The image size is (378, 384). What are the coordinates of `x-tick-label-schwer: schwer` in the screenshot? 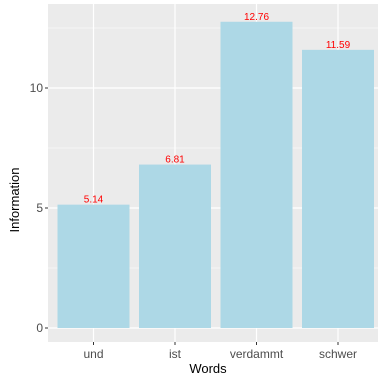 It's located at (338, 354).